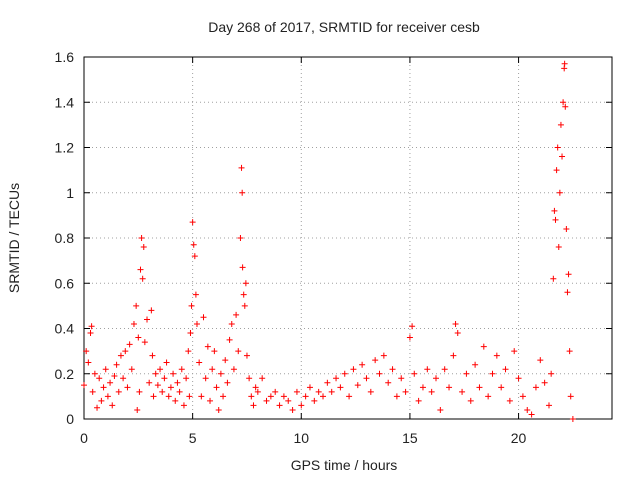 The height and width of the screenshot is (480, 640). I want to click on y-tick-label: 0.8, so click(65, 238).